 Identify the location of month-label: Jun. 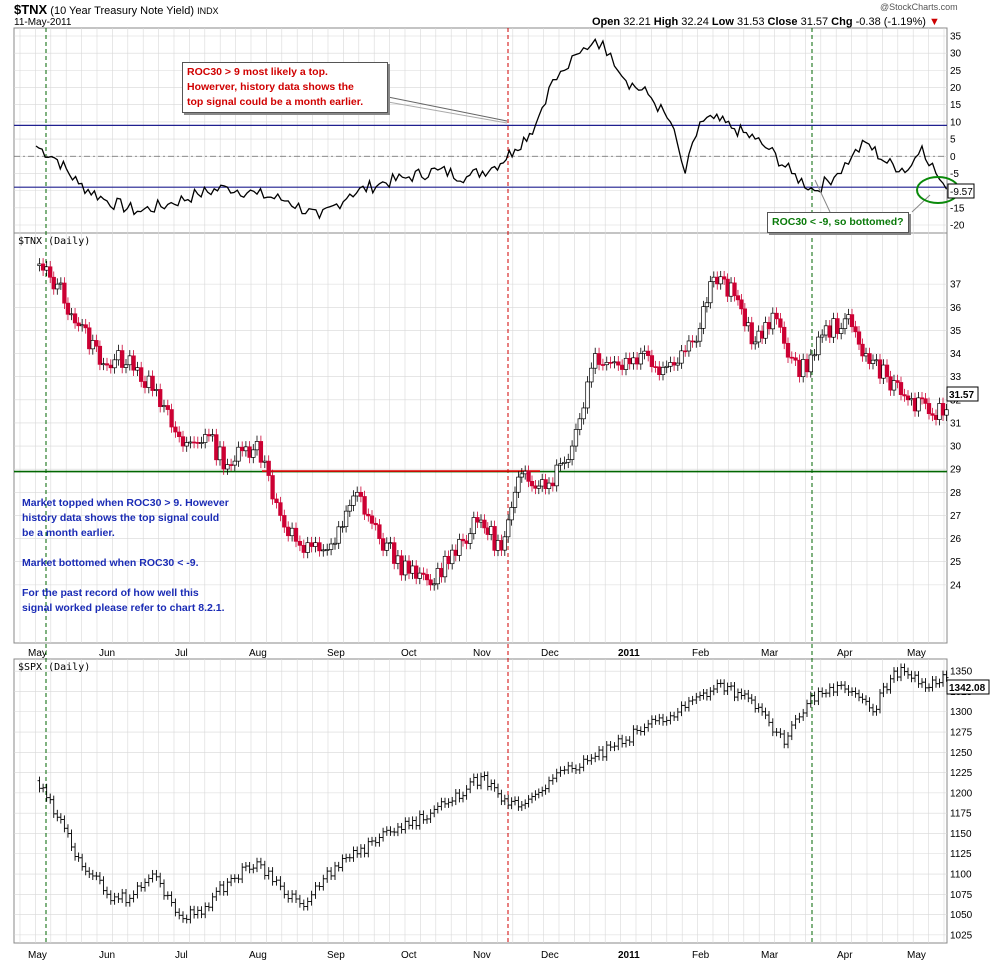
(107, 653).